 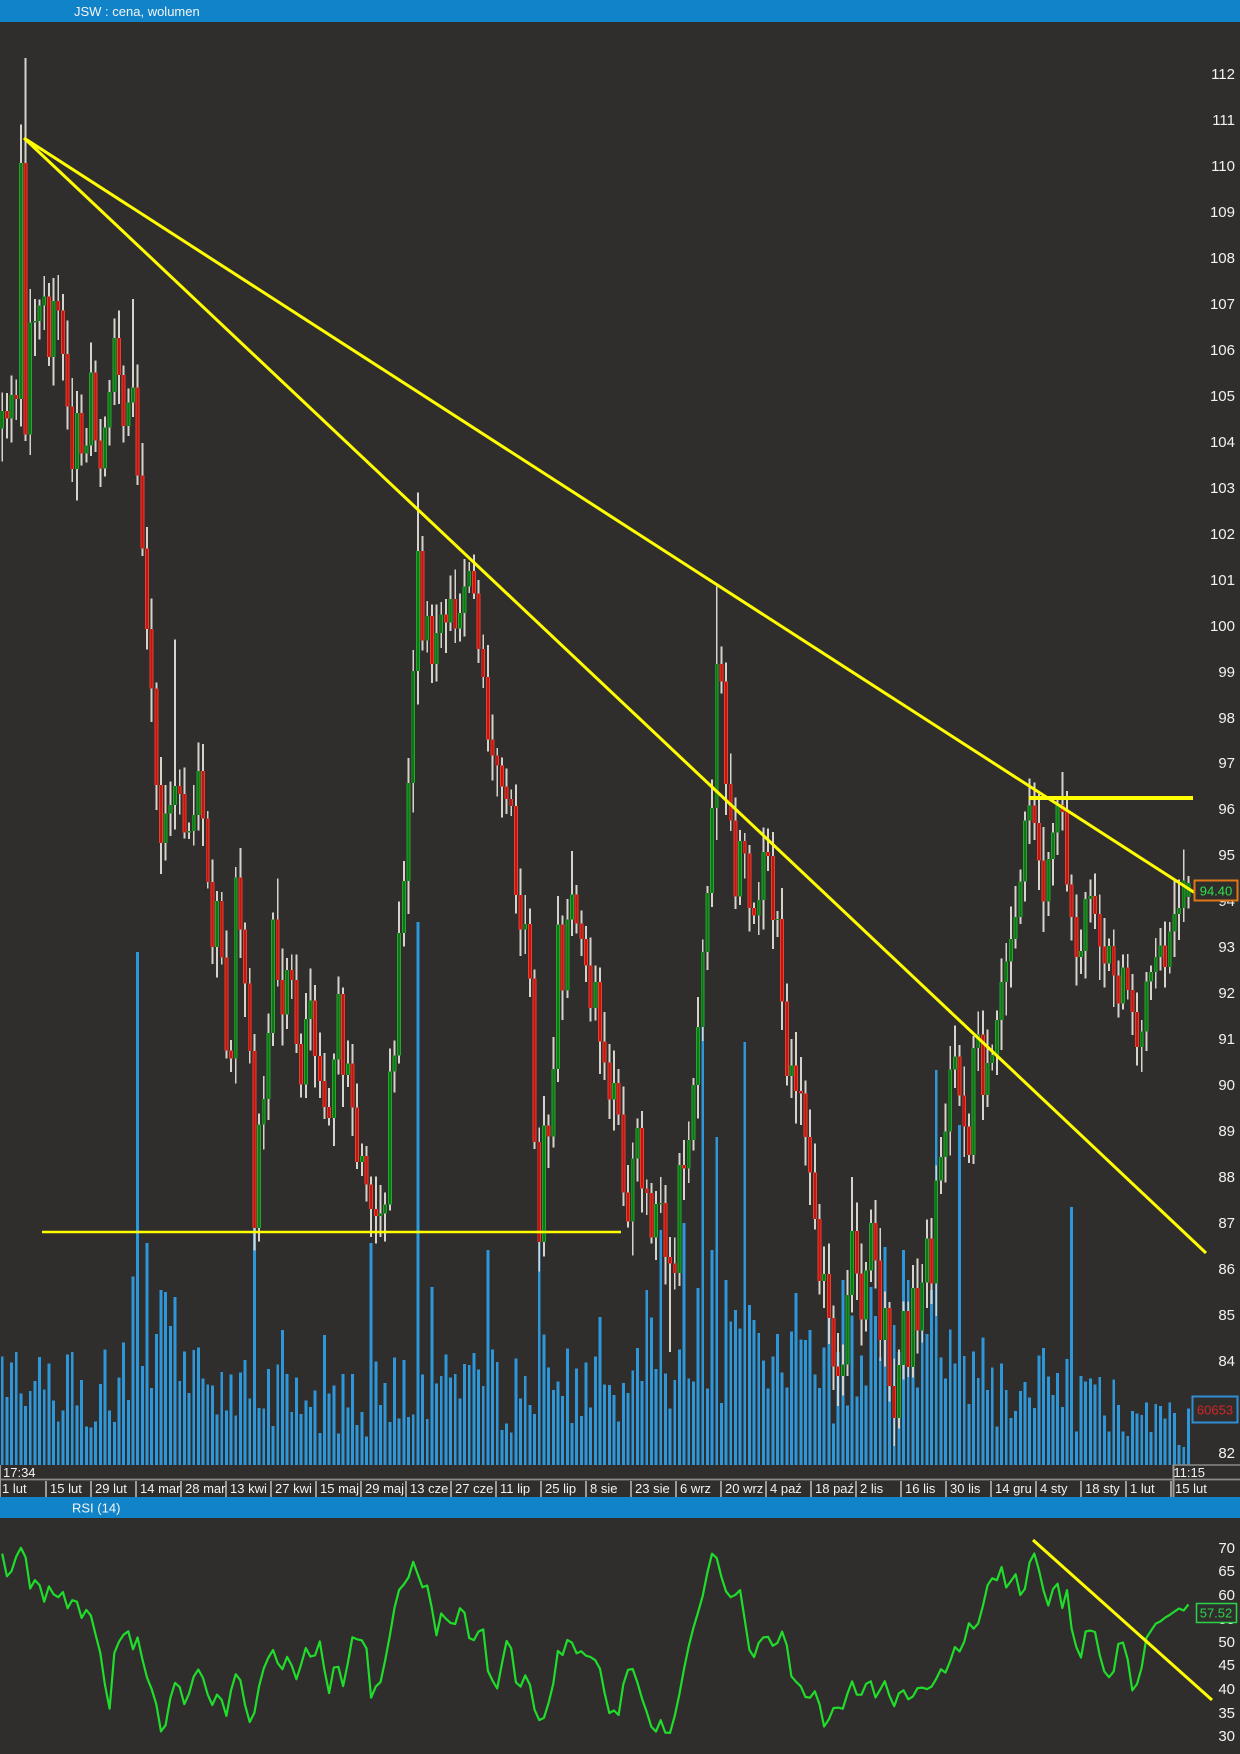 I want to click on svg-text: 89, so click(x=1226, y=1131).